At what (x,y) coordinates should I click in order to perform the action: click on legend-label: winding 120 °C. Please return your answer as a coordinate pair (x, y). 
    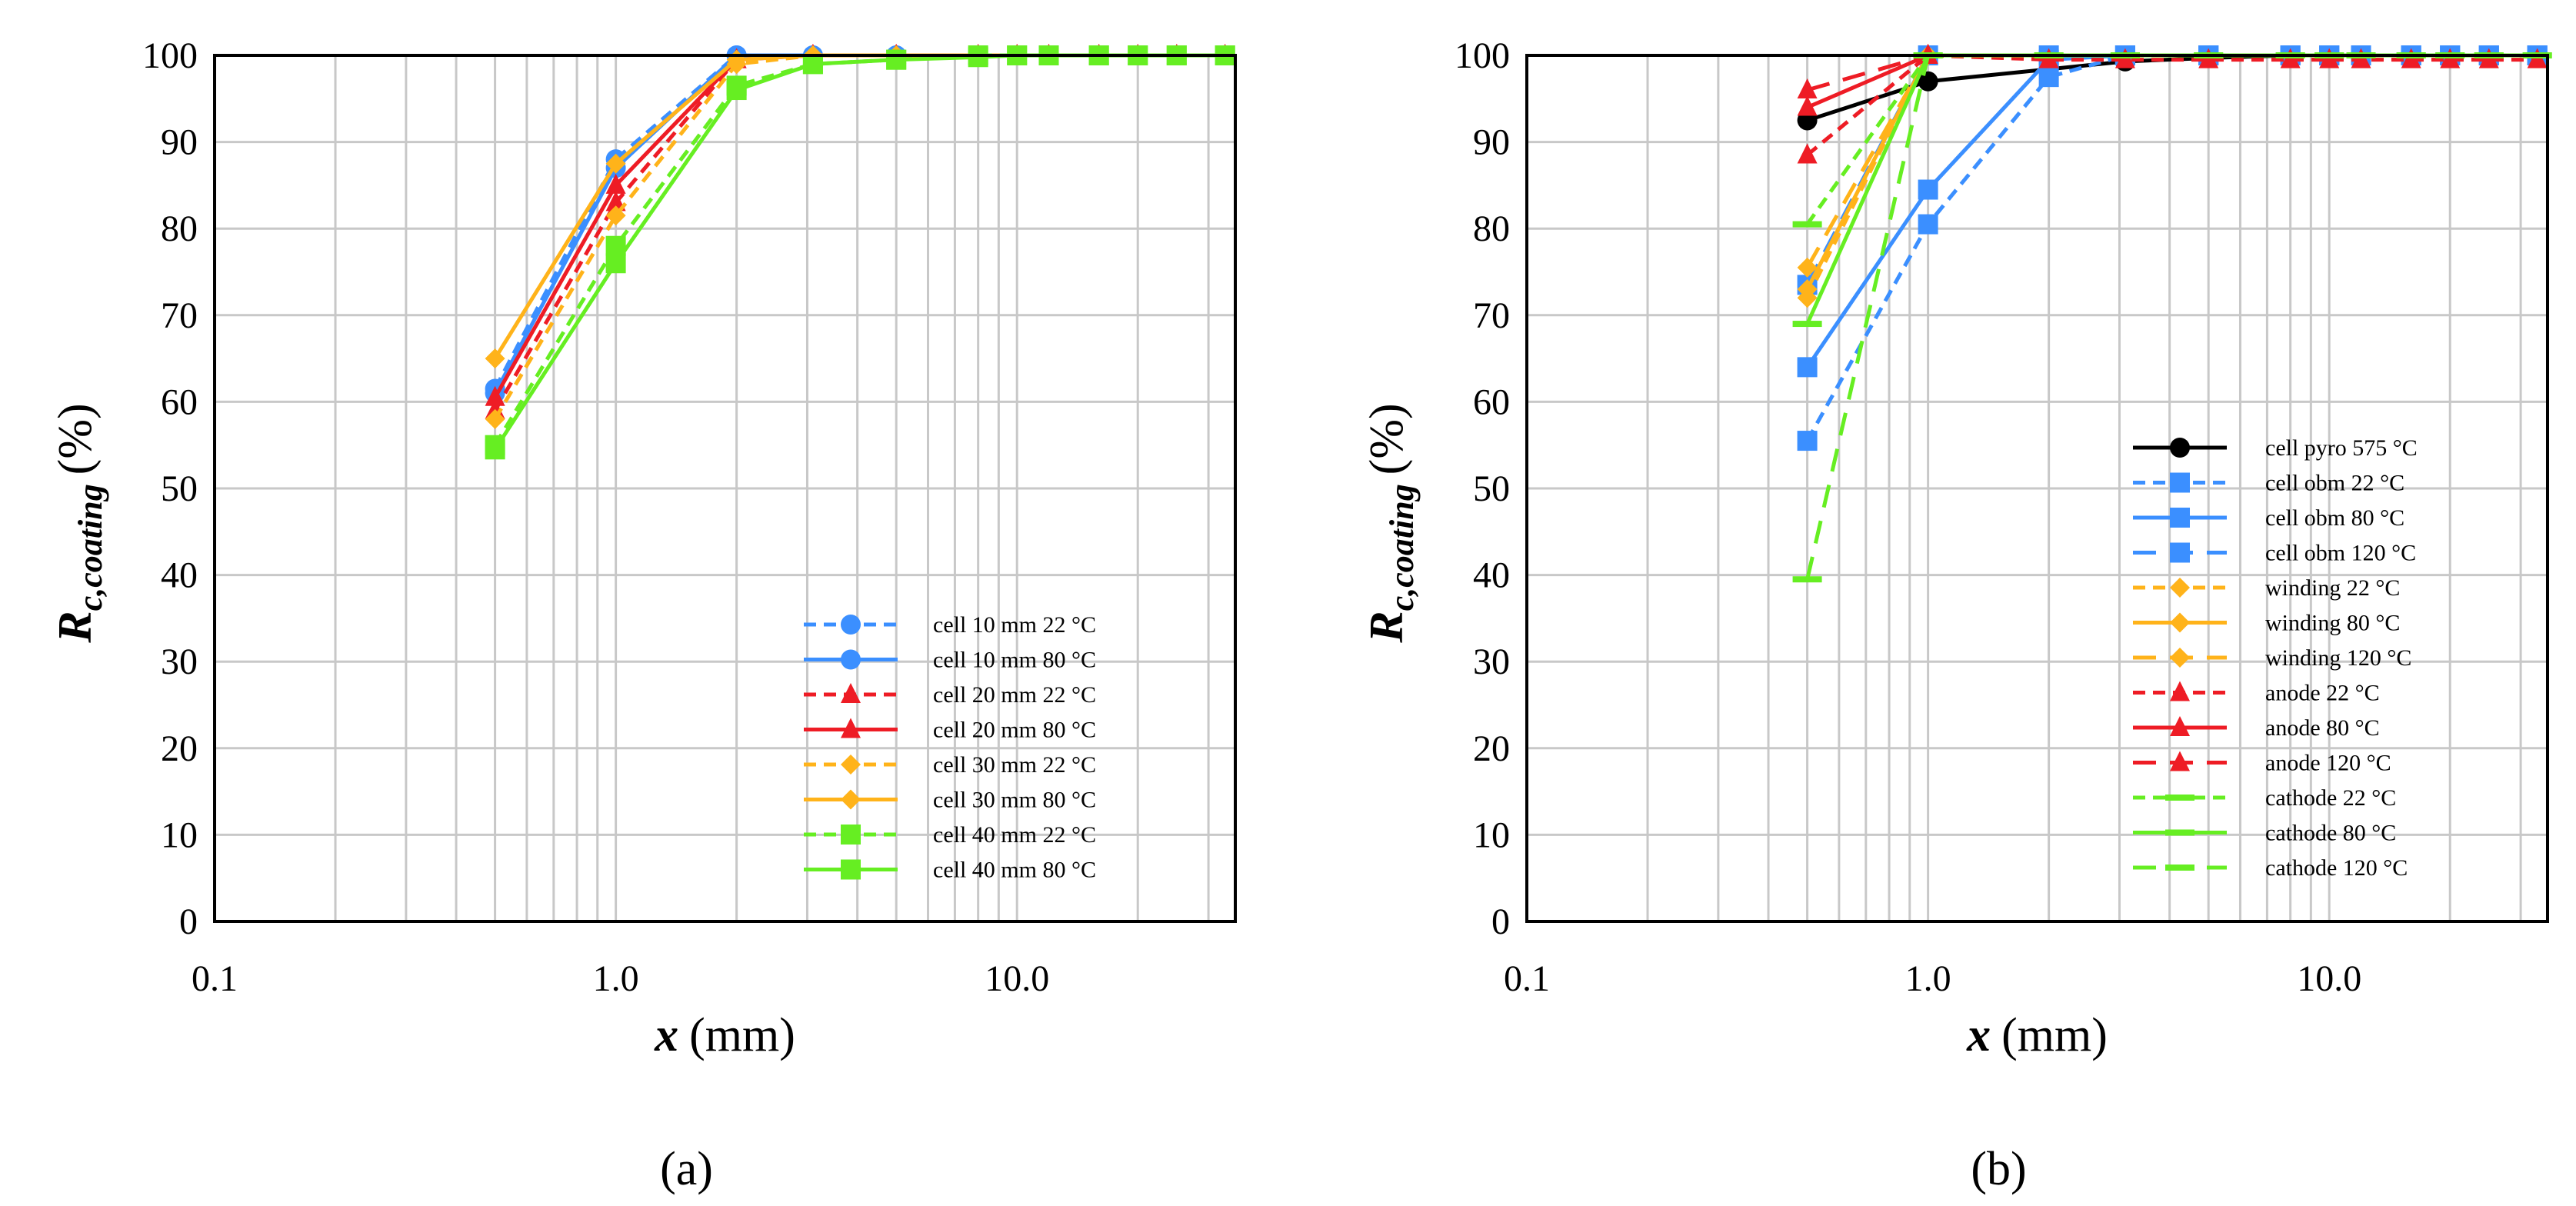
    Looking at the image, I should click on (2338, 658).